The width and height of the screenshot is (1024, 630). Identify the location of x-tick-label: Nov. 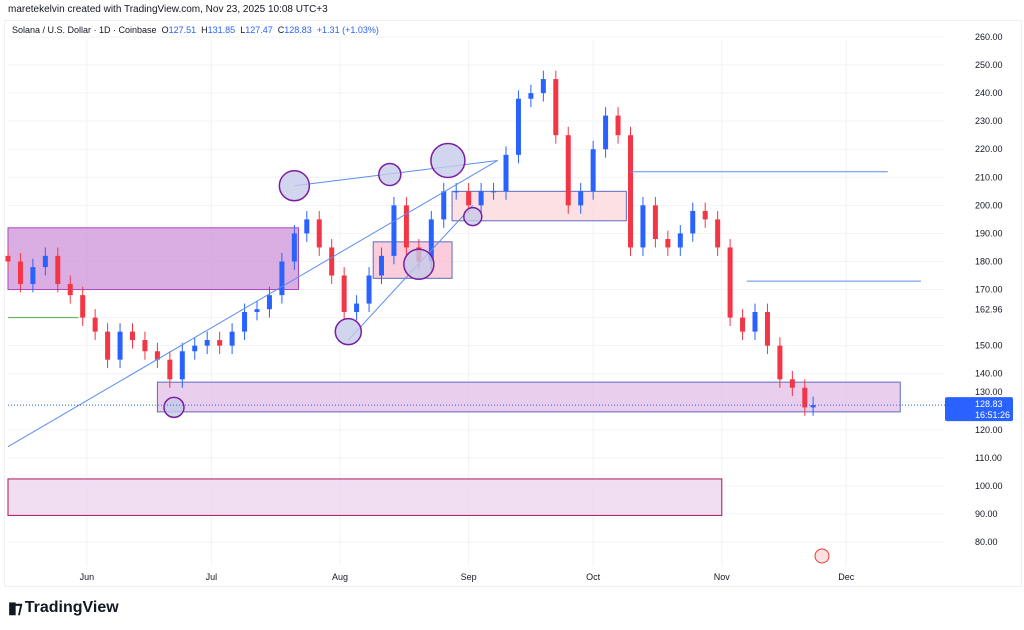
(722, 577).